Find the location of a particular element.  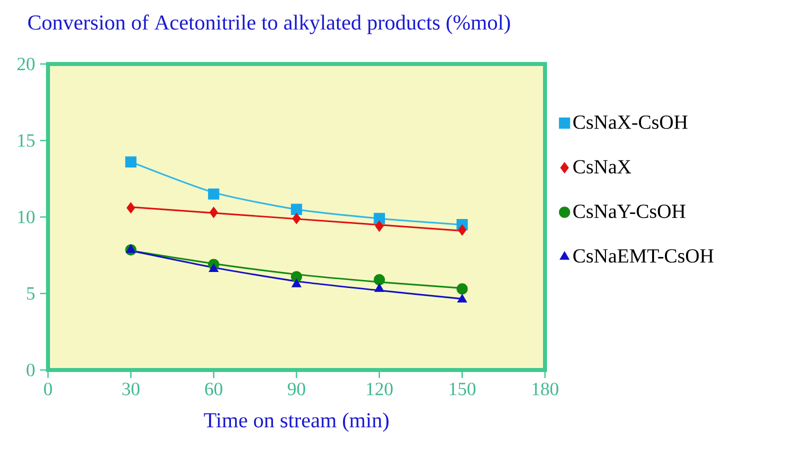

x-tick-label: 150 is located at coordinates (463, 389).